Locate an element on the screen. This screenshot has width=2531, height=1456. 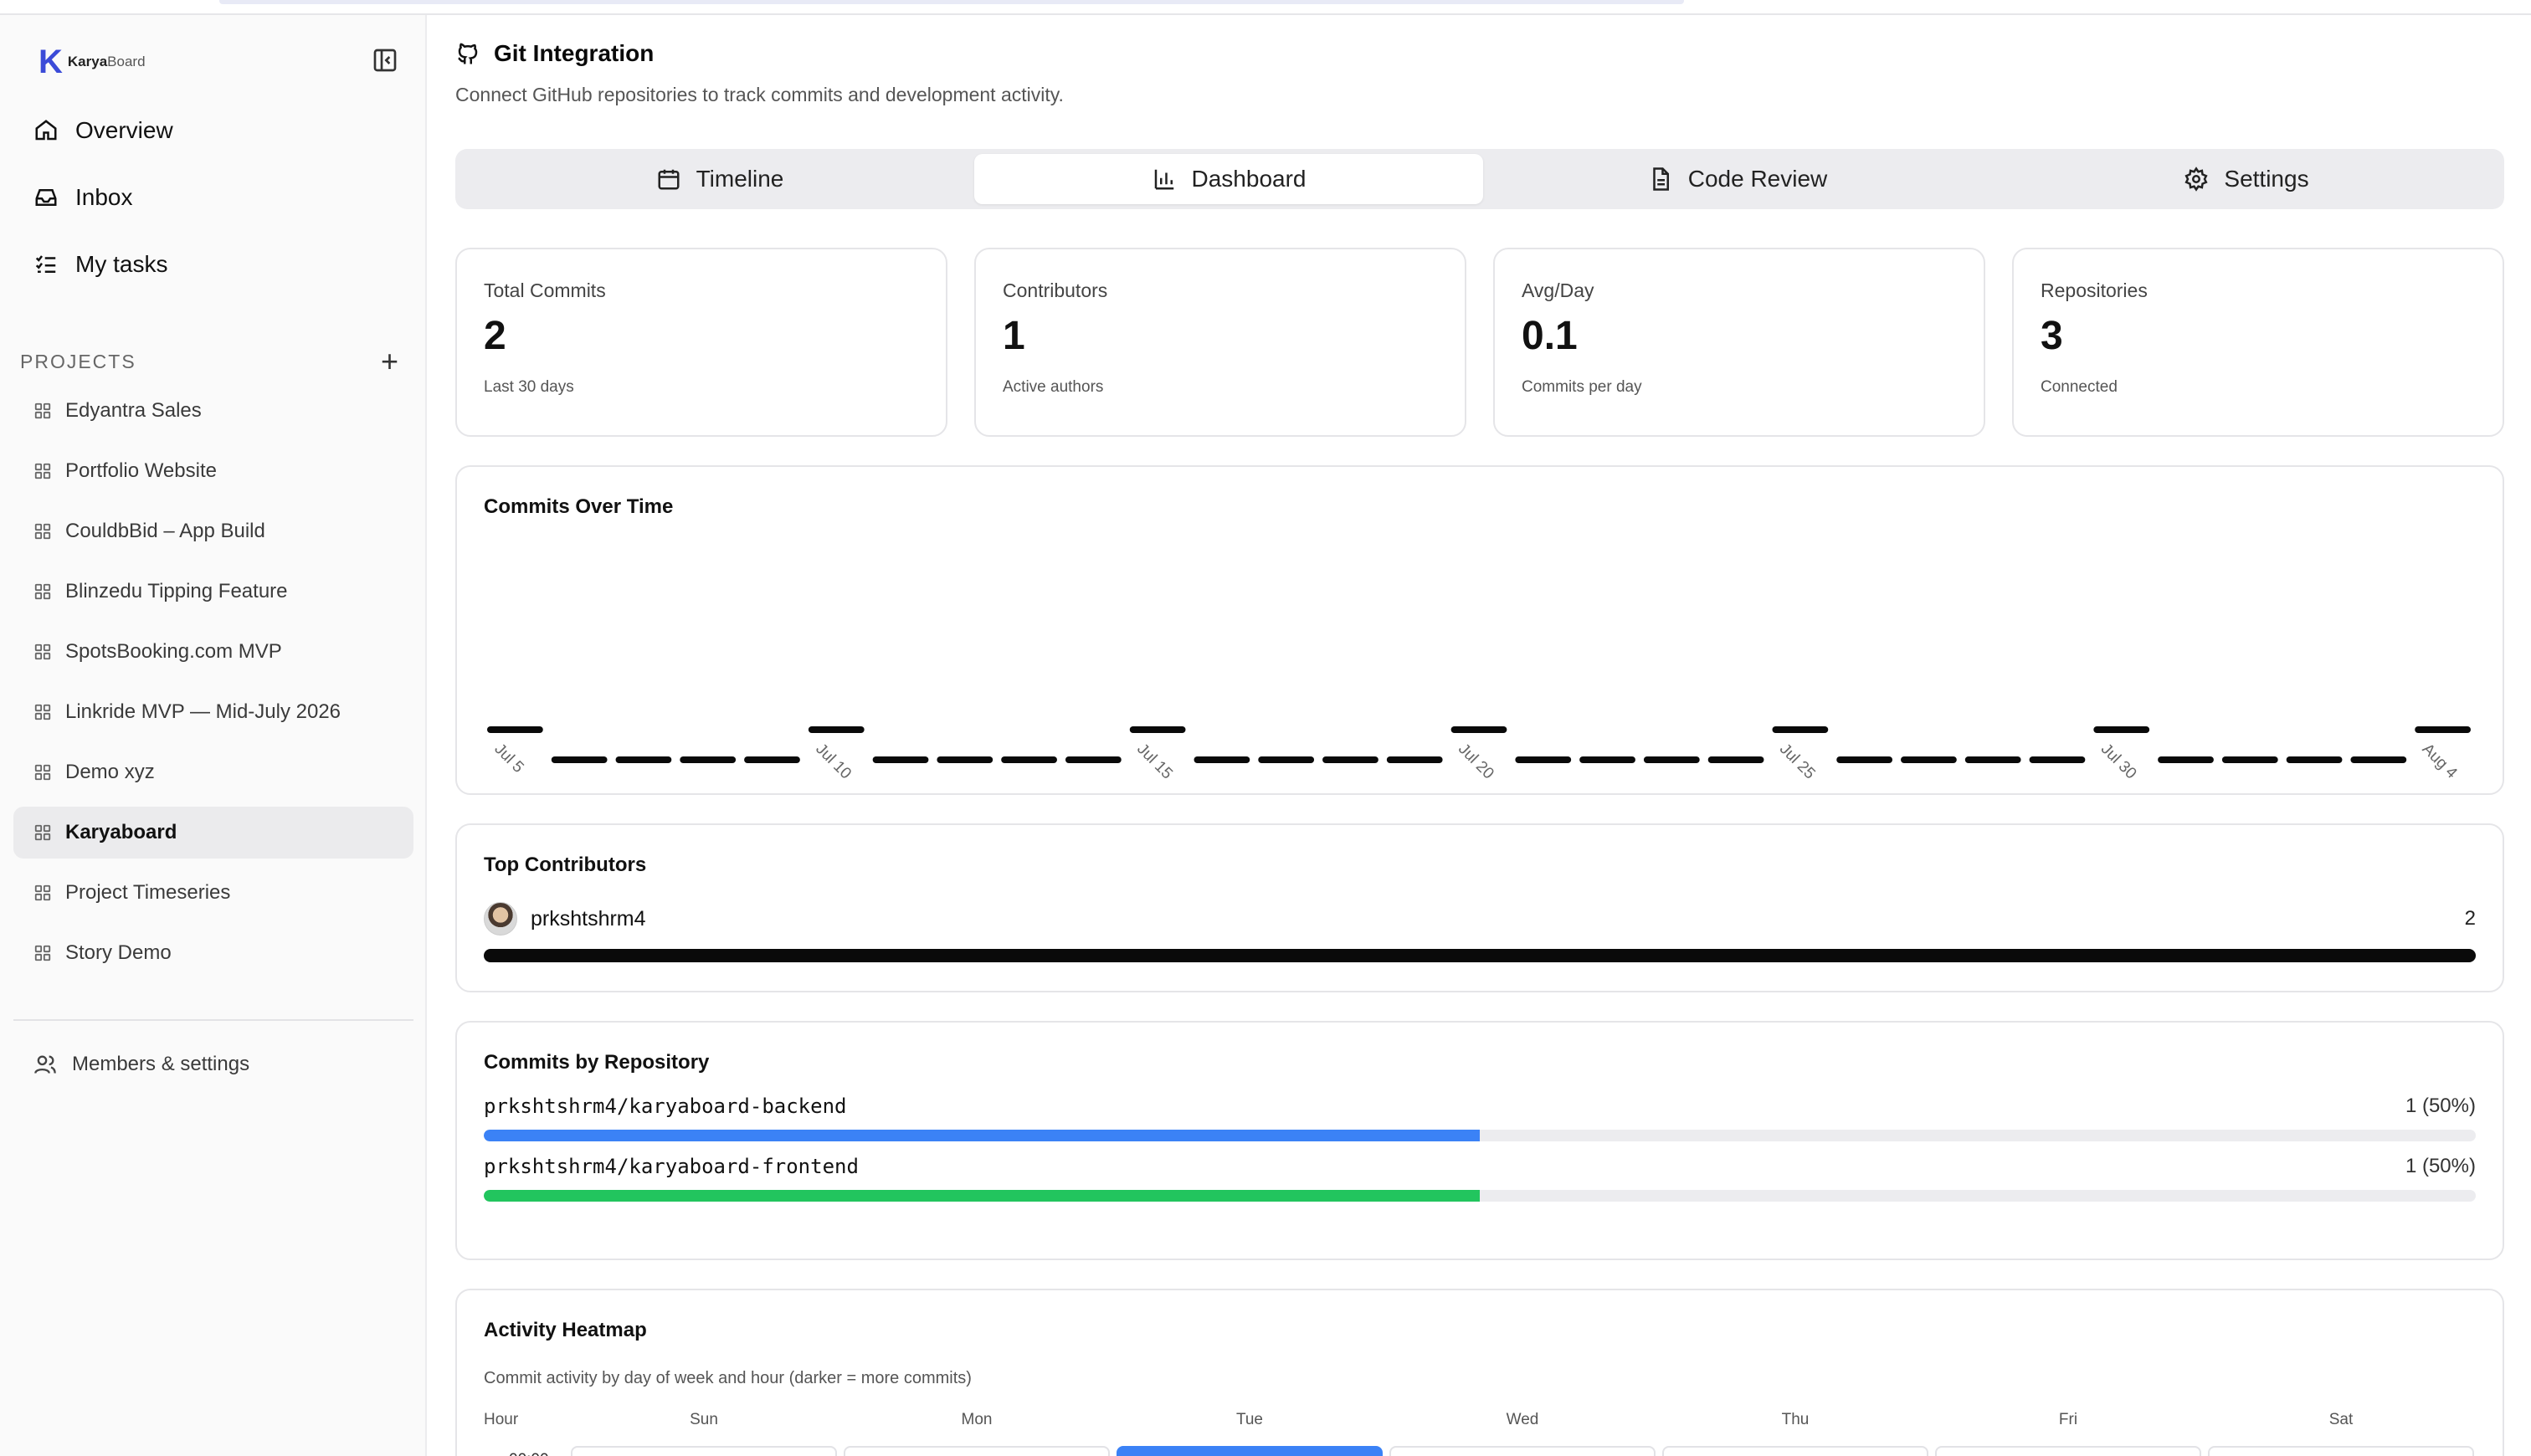
tab-code-review: Code Review is located at coordinates (1737, 179).